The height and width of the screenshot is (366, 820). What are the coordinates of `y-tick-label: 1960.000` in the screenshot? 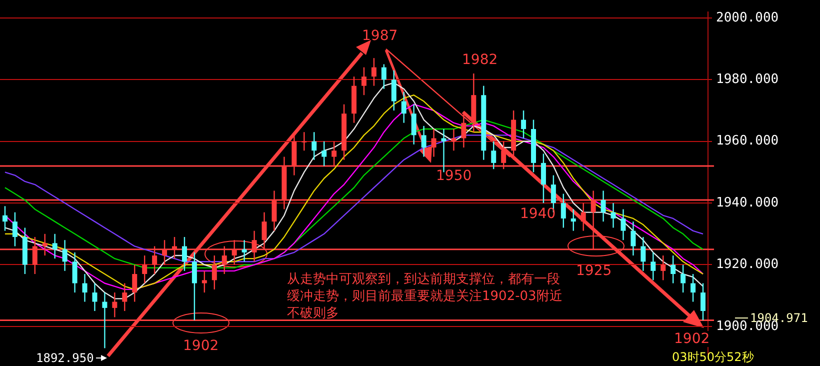 It's located at (747, 141).